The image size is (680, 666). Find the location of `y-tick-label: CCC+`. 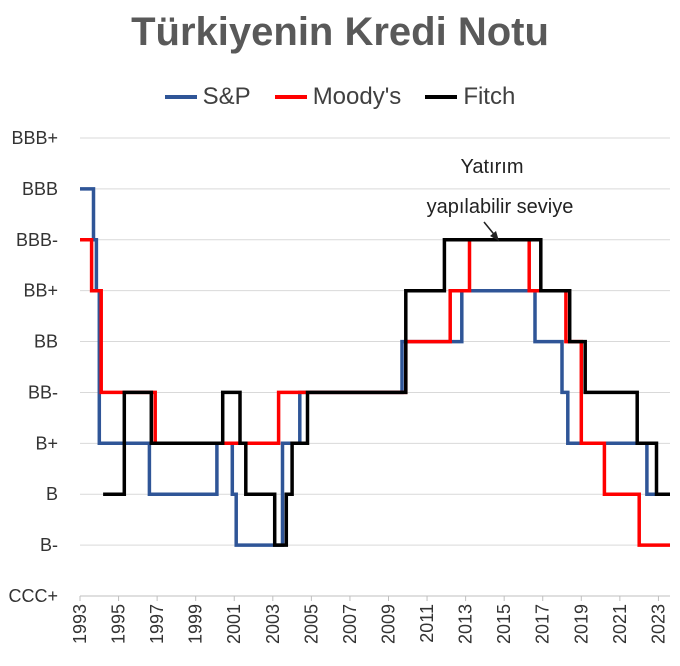

y-tick-label: CCC+ is located at coordinates (33, 596).